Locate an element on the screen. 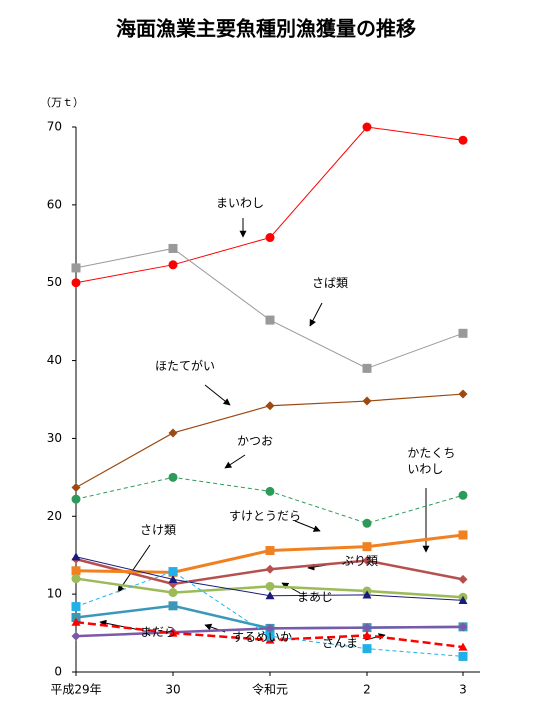  series-line is located at coordinates (269, 308).